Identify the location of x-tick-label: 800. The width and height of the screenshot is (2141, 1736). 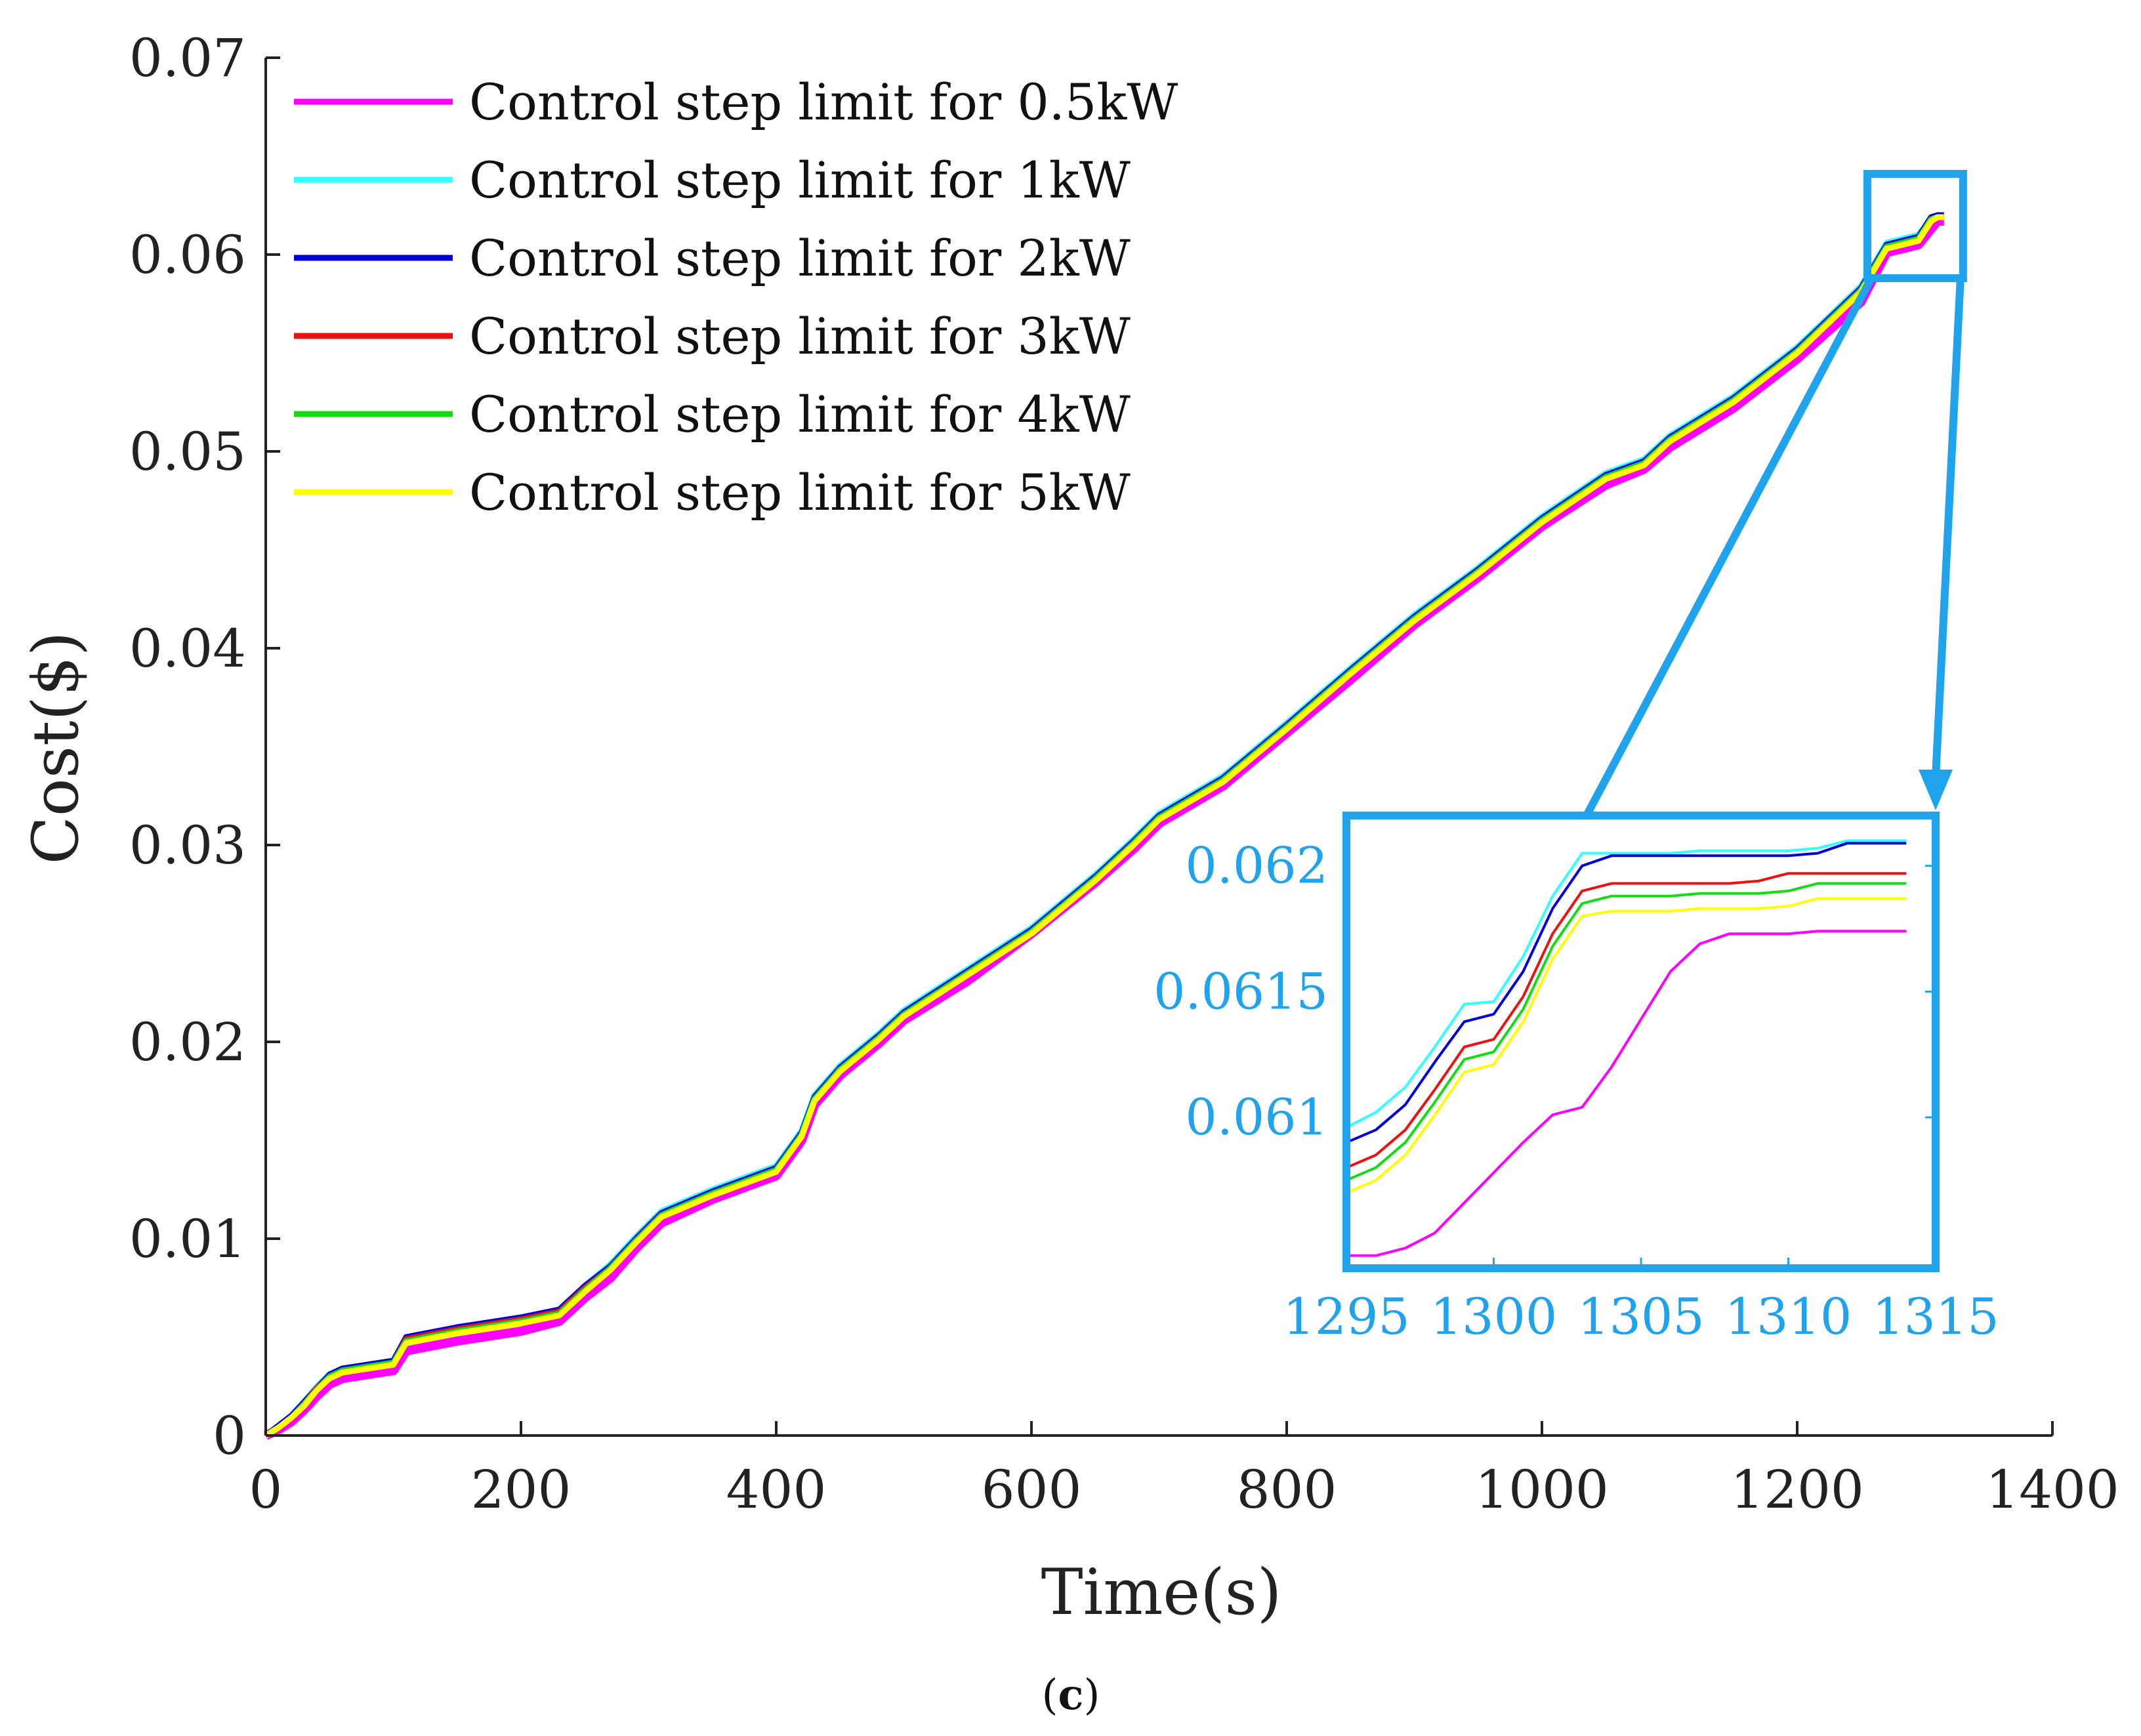
(1287, 1489).